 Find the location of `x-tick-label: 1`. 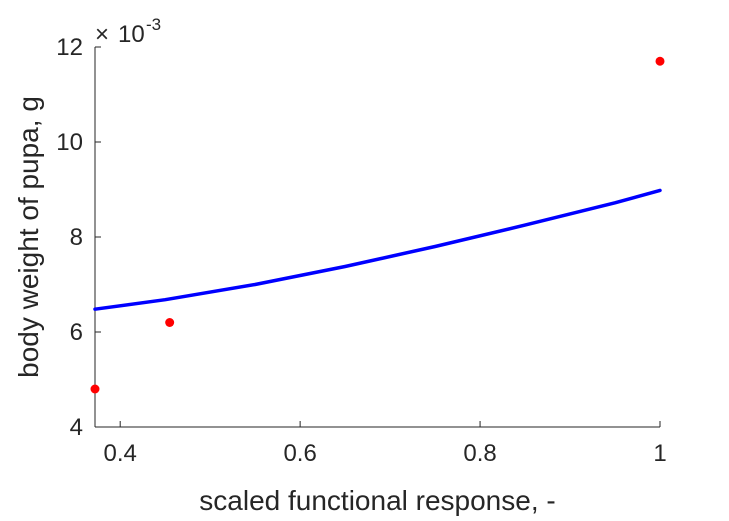

x-tick-label: 1 is located at coordinates (659, 453).